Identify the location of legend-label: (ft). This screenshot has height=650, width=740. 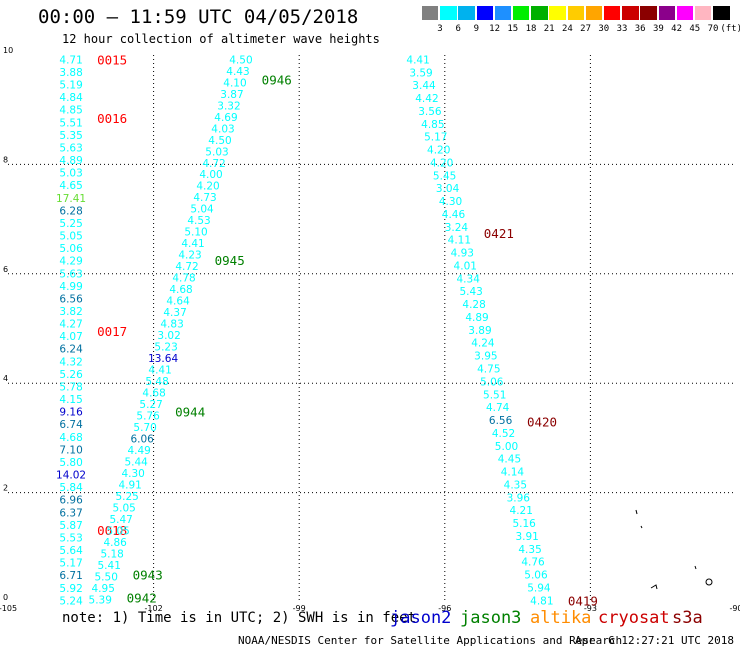
(730, 29).